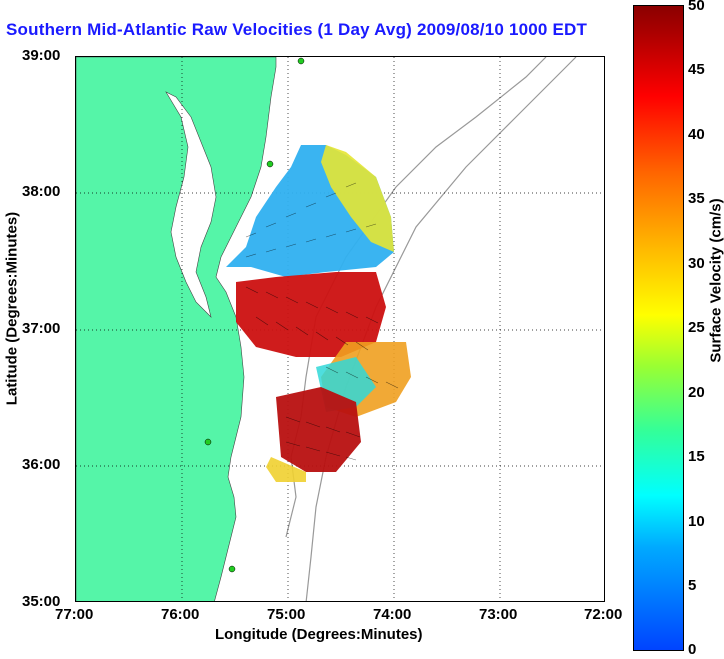 The image size is (724, 659). What do you see at coordinates (286, 614) in the screenshot?
I see `x-tick: 75:00` at bounding box center [286, 614].